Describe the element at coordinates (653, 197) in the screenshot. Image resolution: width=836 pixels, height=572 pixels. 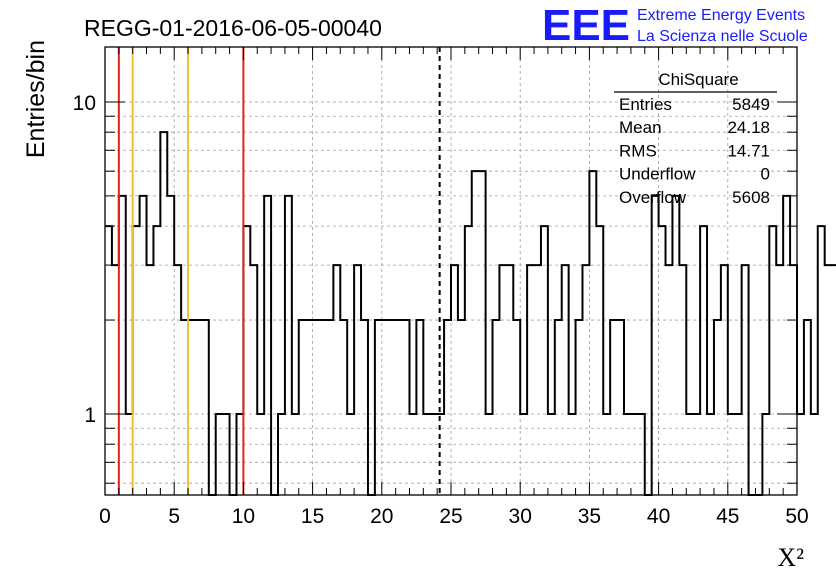
I see `stats-label: Overflow` at that location.